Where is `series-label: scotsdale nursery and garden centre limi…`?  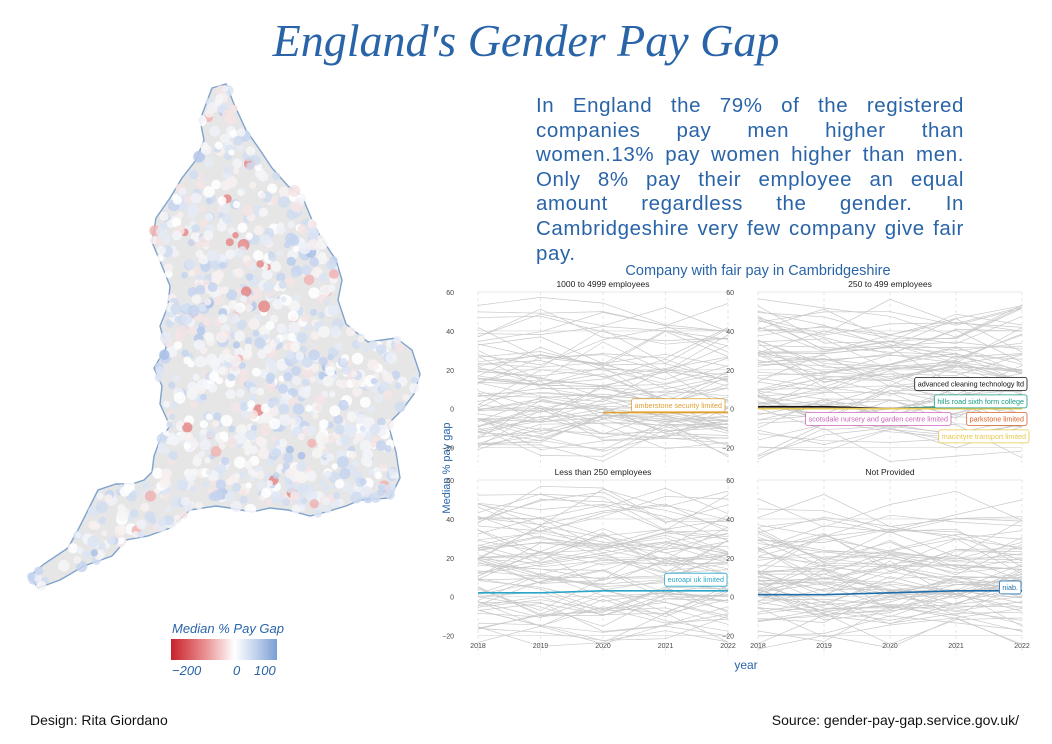
series-label: scotsdale nursery and garden centre limi… is located at coordinates (878, 418).